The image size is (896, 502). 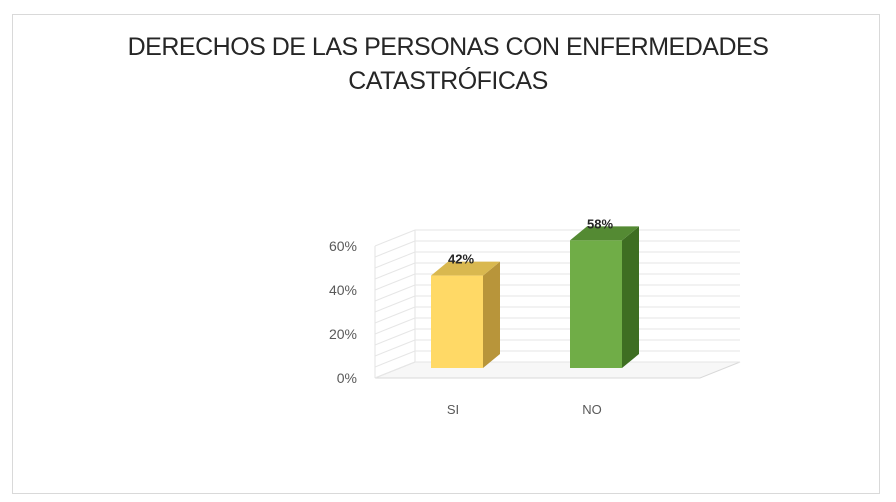 What do you see at coordinates (630, 297) in the screenshot?
I see `bar-side-no` at bounding box center [630, 297].